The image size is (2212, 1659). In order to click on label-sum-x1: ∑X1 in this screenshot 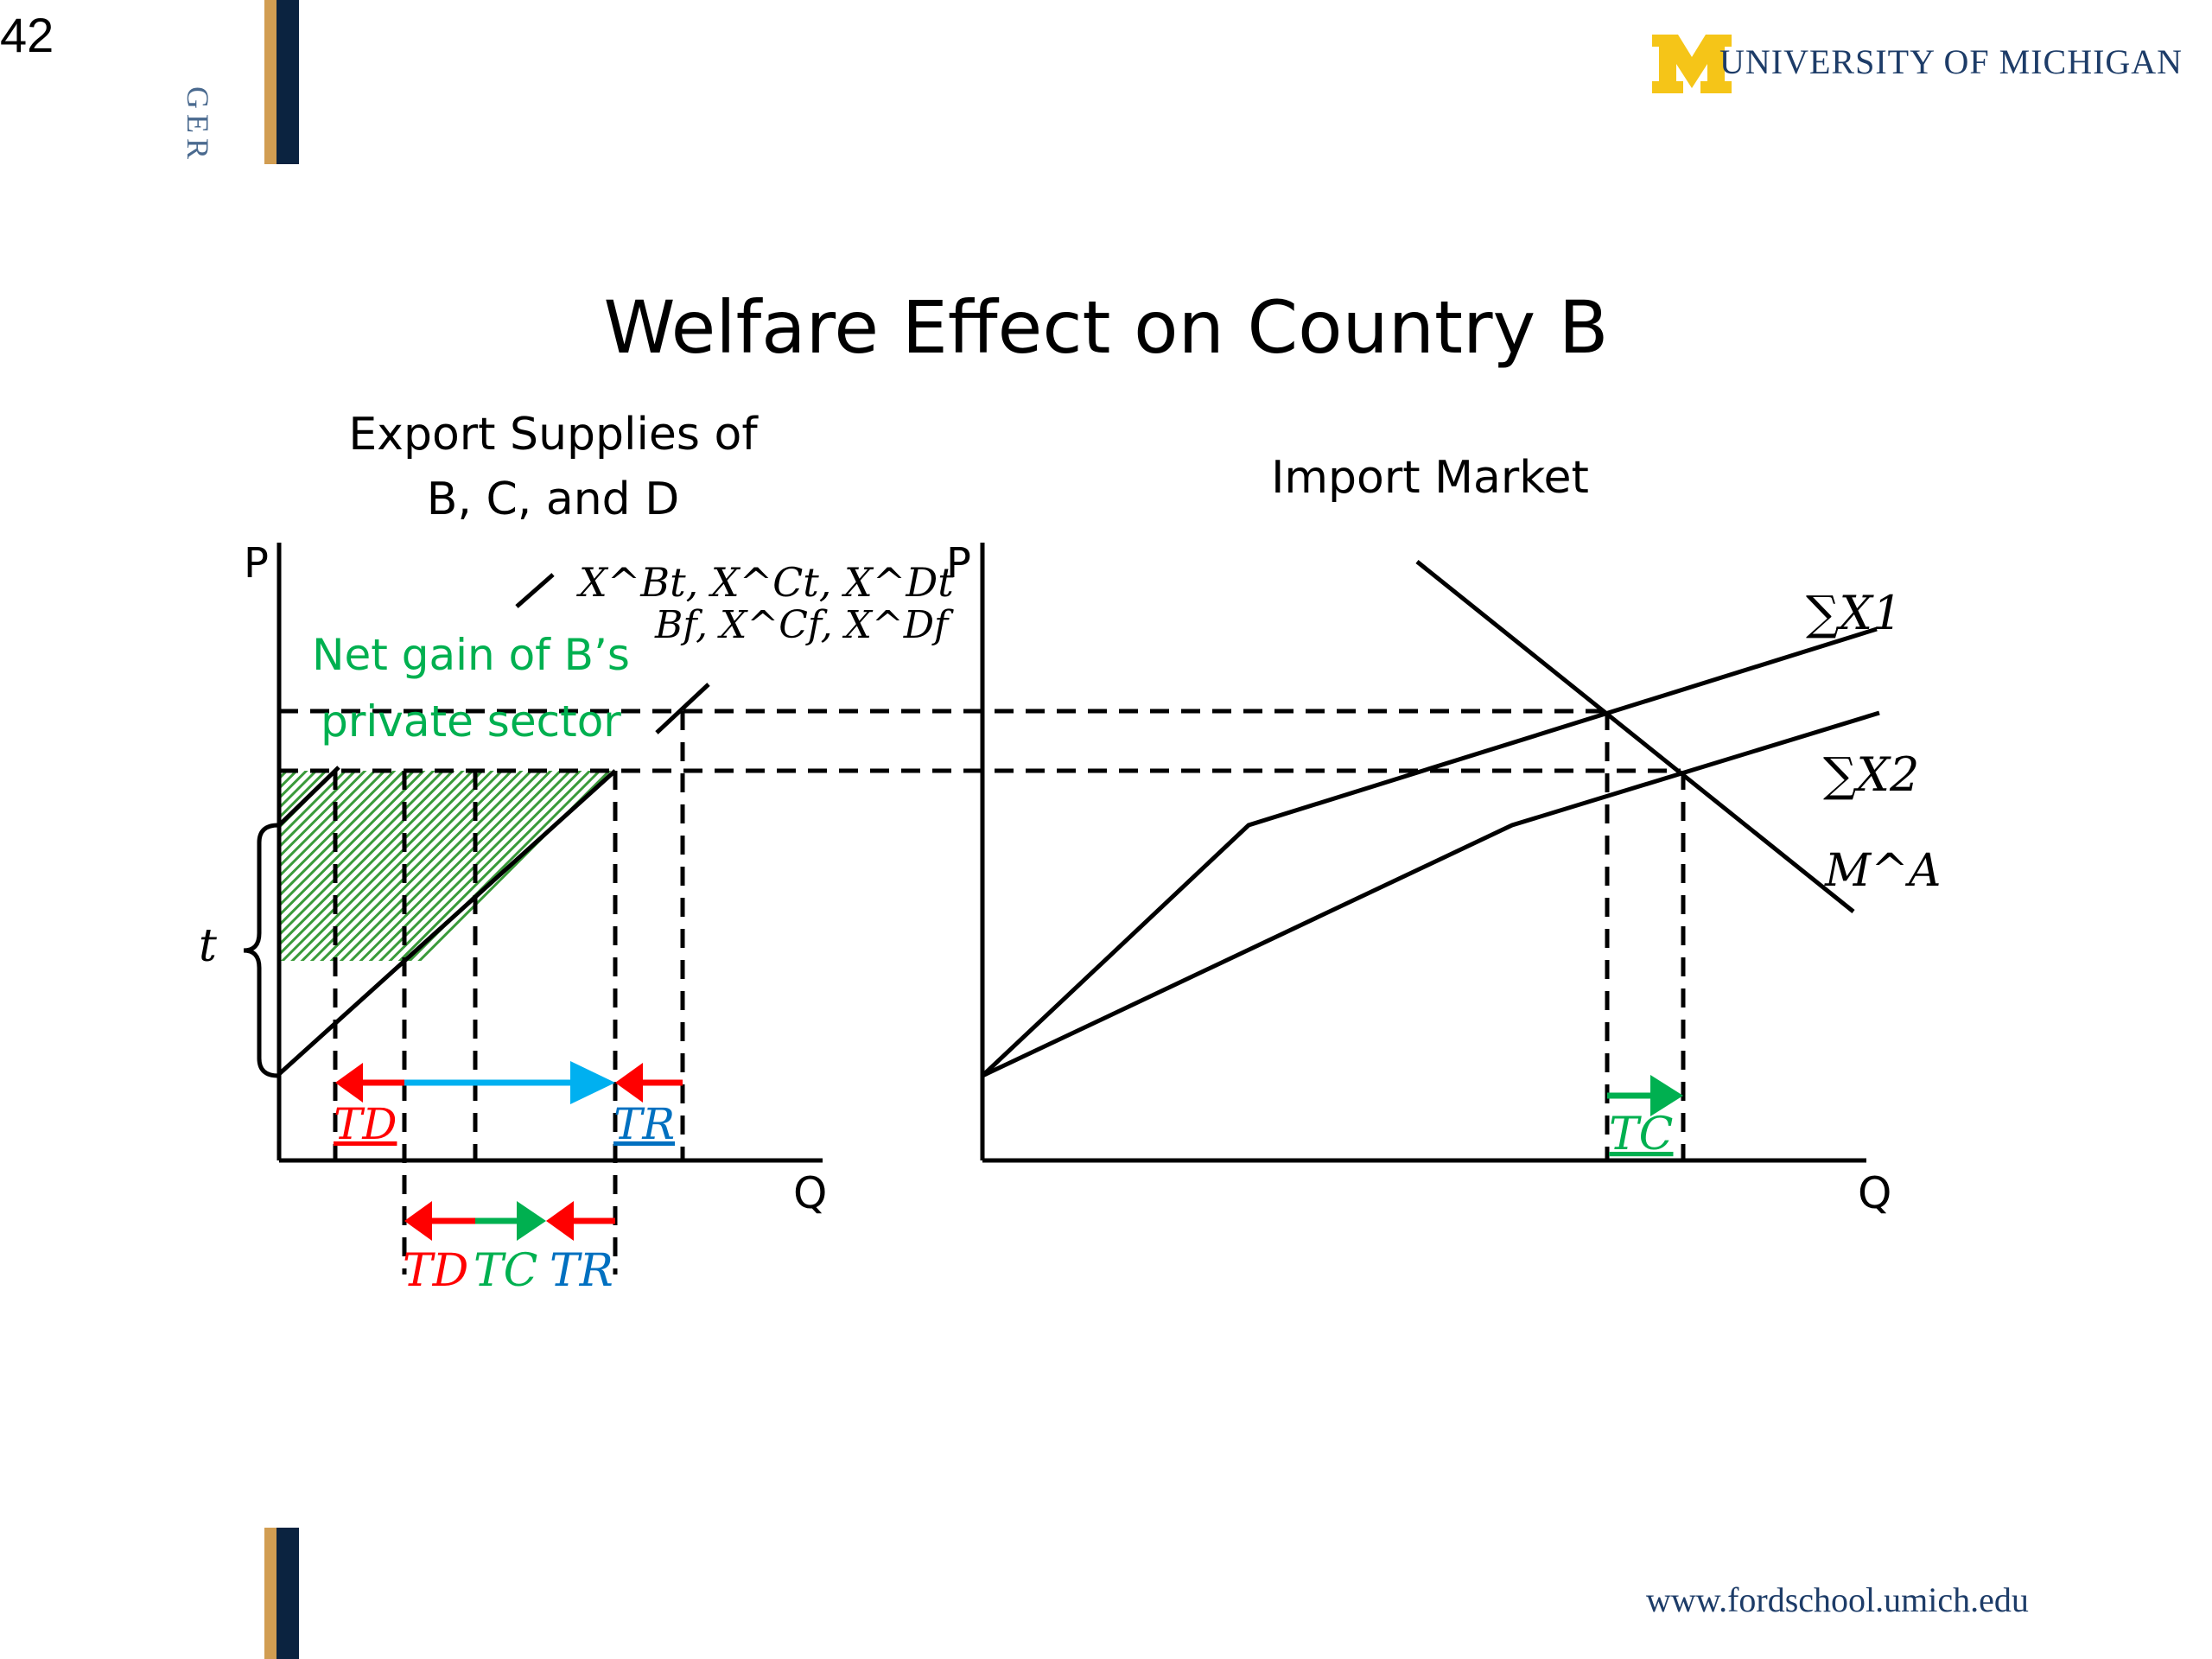, I will do `click(1854, 613)`.